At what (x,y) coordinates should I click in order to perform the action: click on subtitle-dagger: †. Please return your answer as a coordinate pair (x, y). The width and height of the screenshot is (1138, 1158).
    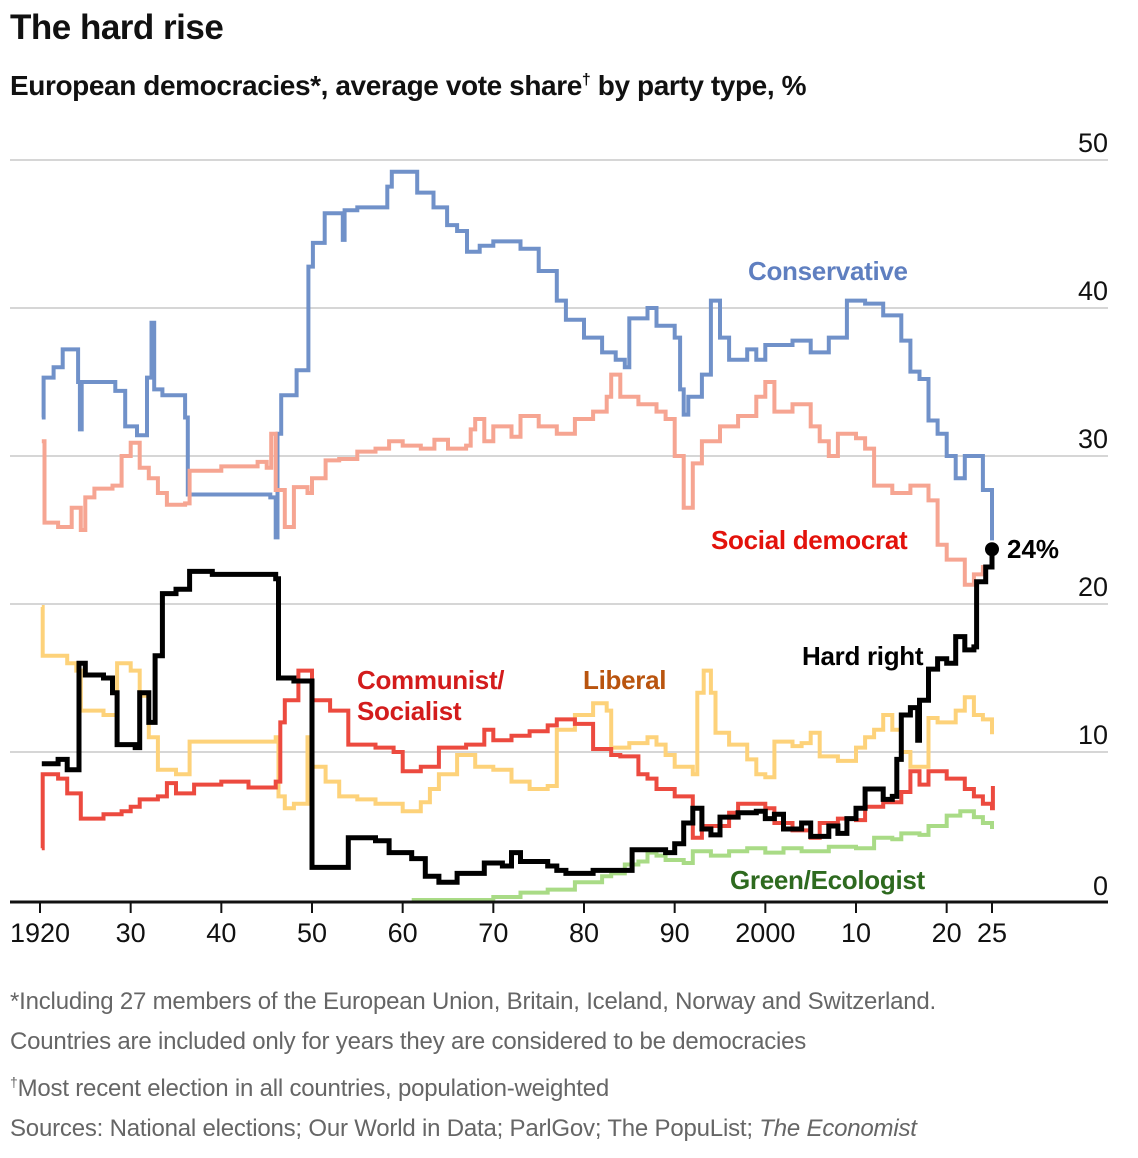
    Looking at the image, I should click on (586, 80).